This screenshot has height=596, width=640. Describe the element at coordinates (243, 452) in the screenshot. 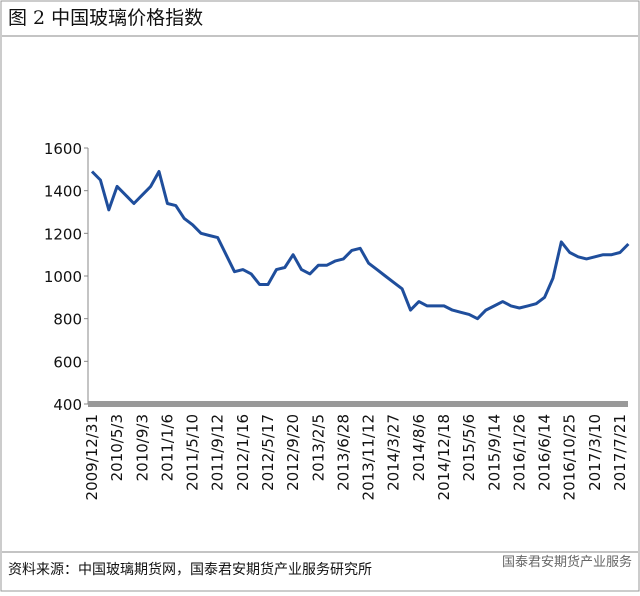

I see `x-tick-label: 2012/1/16` at that location.